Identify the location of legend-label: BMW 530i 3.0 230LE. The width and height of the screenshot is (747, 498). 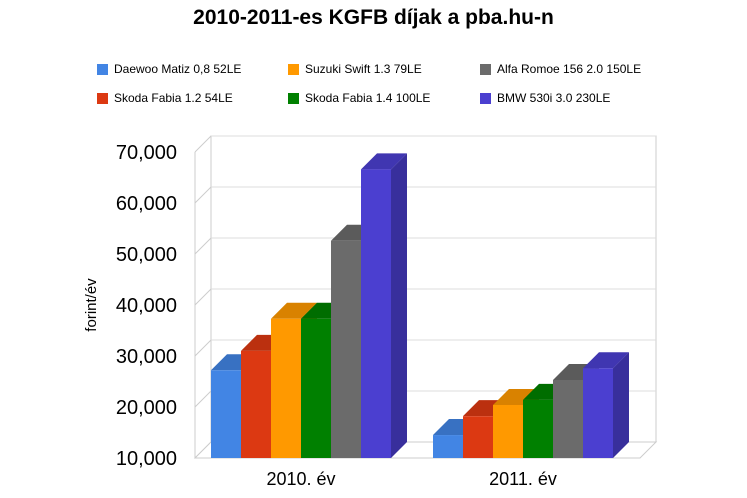
(554, 98).